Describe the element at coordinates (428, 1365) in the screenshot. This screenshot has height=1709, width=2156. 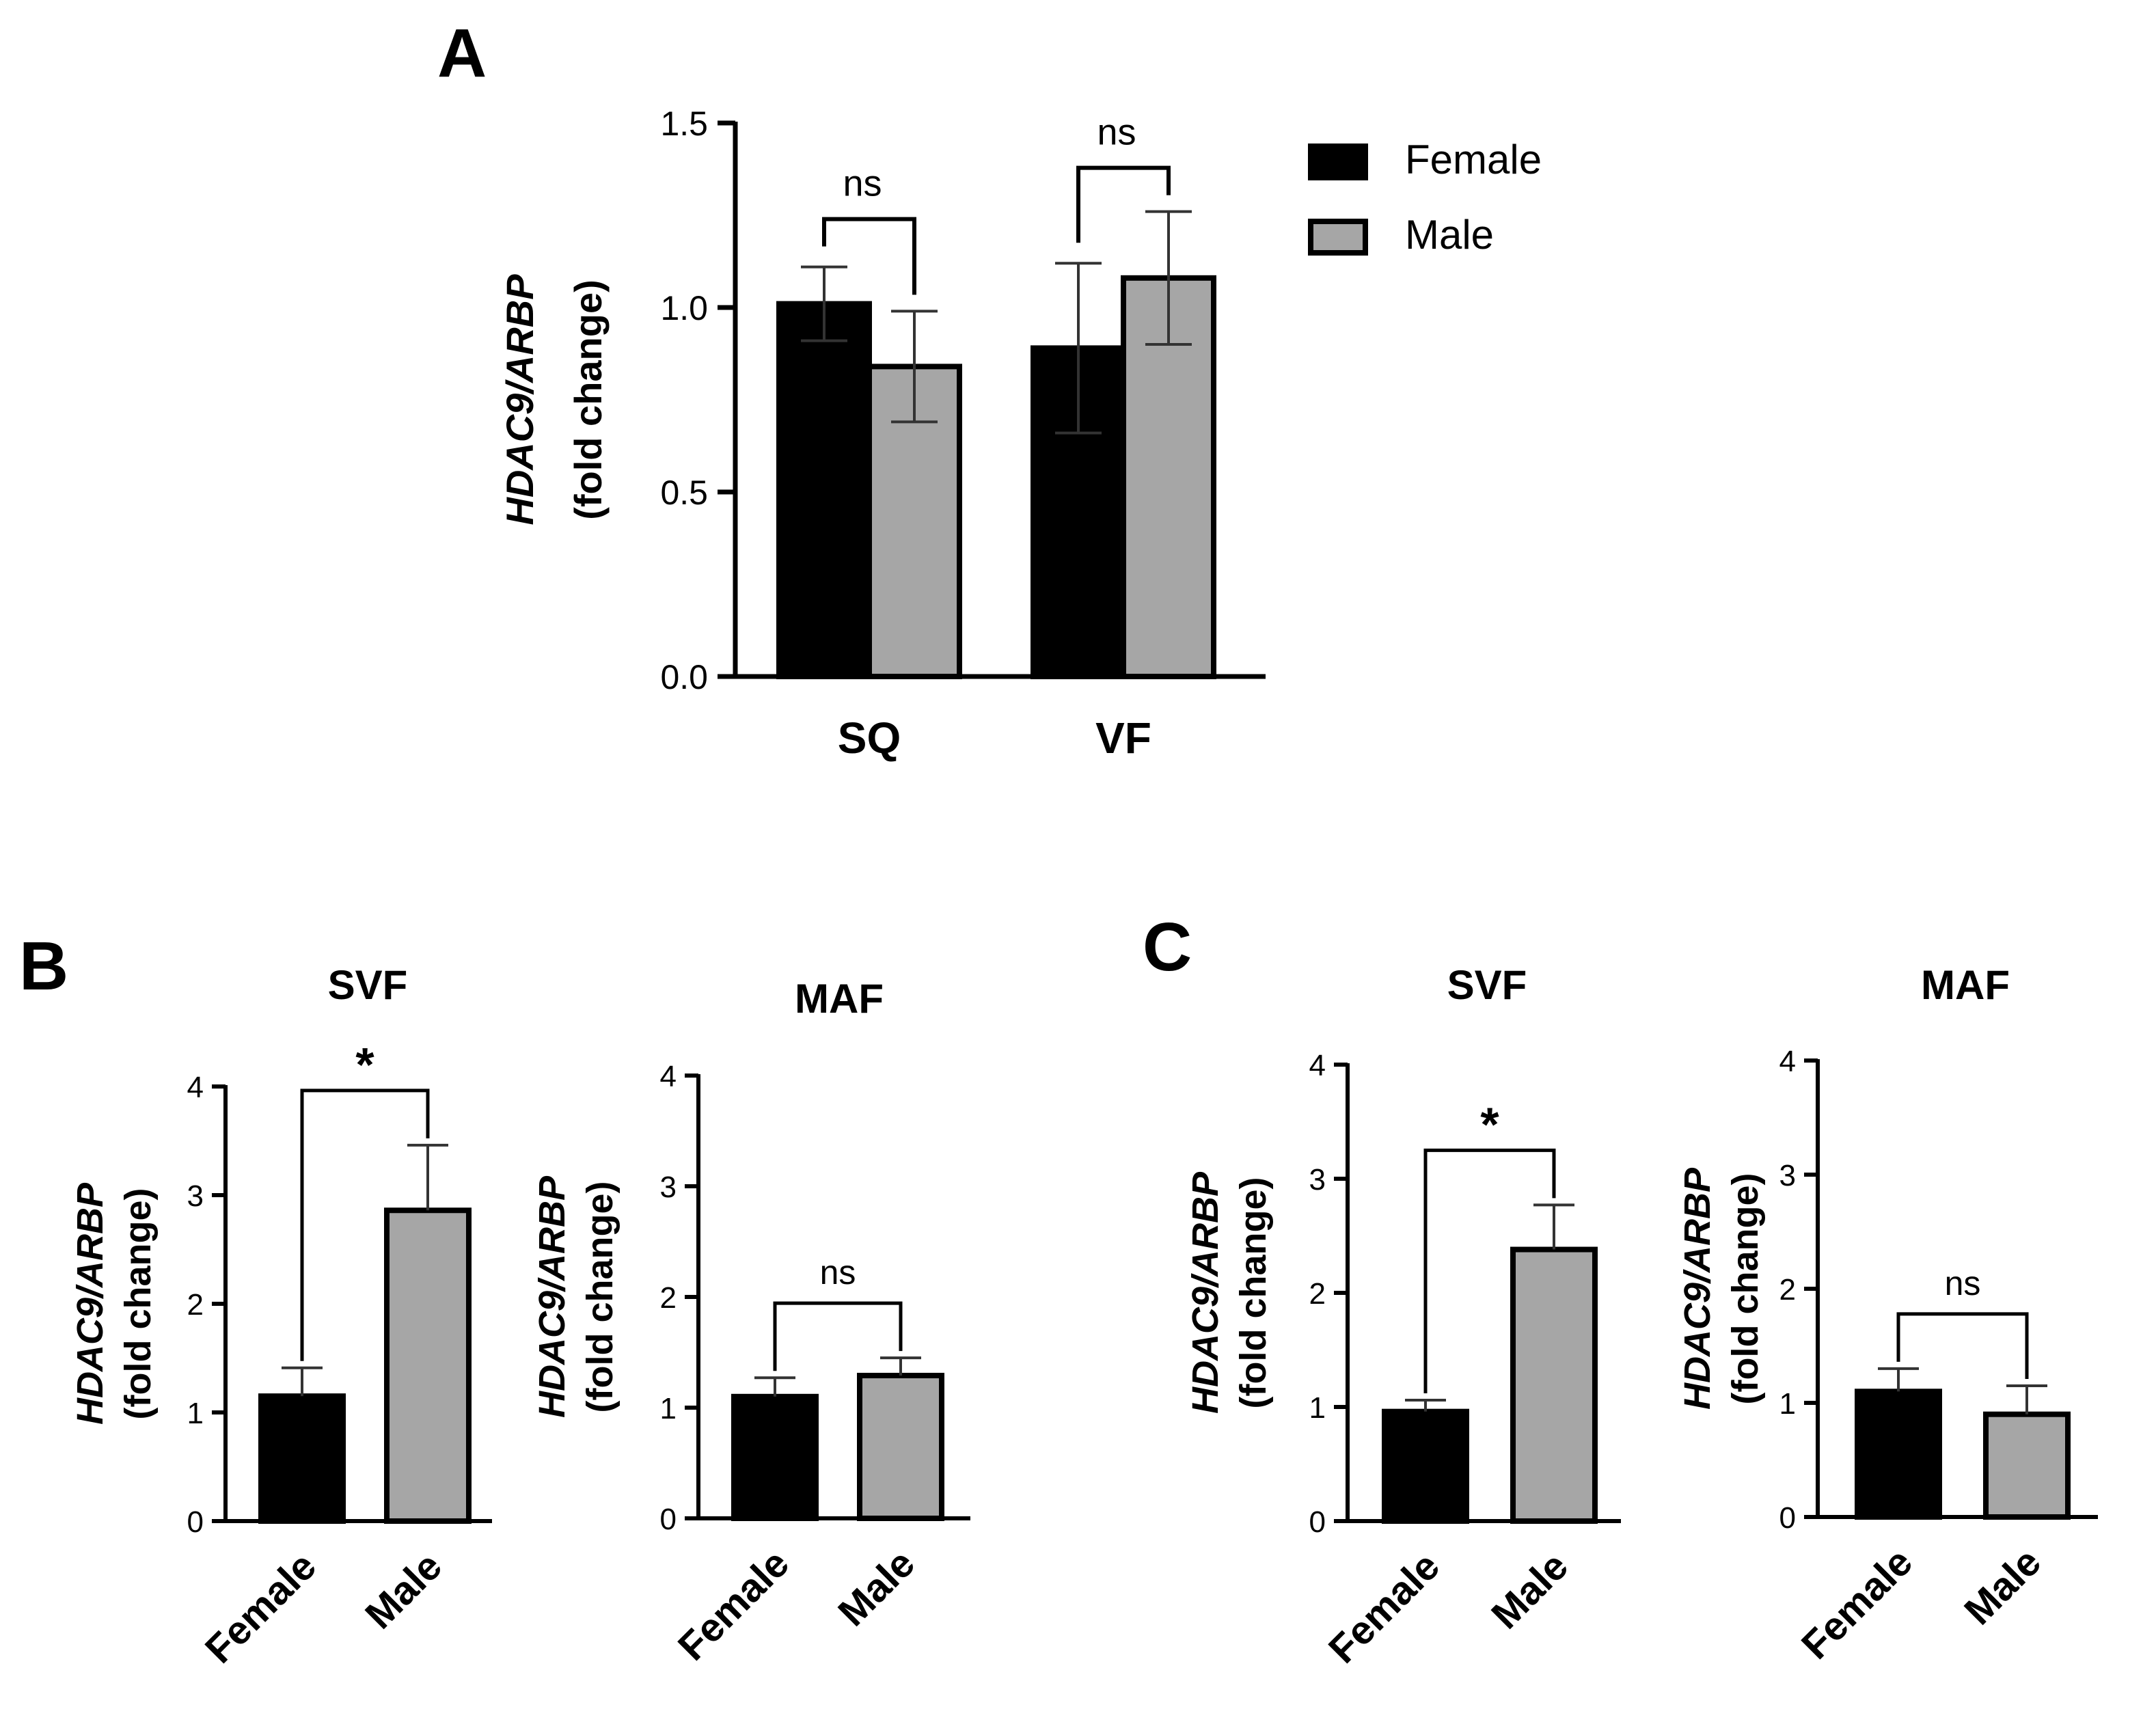
I see `chartB1-bar-male` at that location.